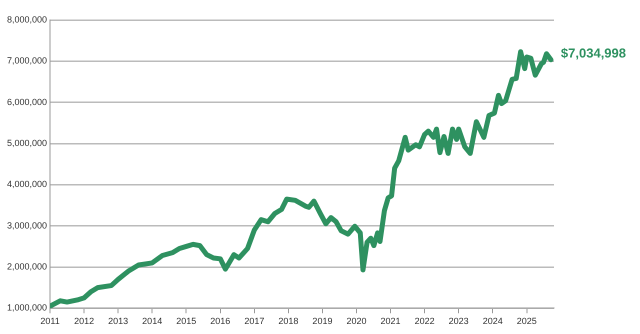 The image size is (640, 334). Describe the element at coordinates (27, 225) in the screenshot. I see `y-tick-label: 3,000,000` at that location.